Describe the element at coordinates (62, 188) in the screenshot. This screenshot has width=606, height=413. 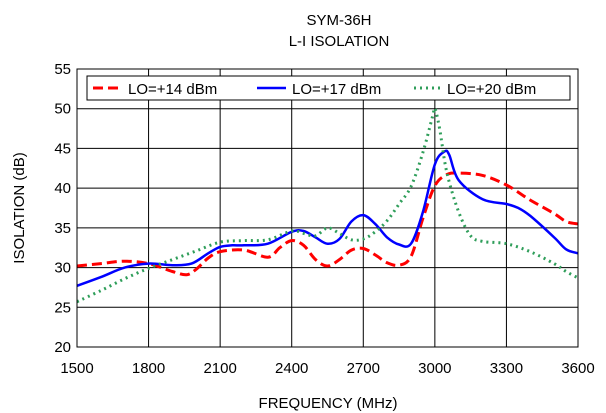
I see `y-tick-label: 40` at that location.